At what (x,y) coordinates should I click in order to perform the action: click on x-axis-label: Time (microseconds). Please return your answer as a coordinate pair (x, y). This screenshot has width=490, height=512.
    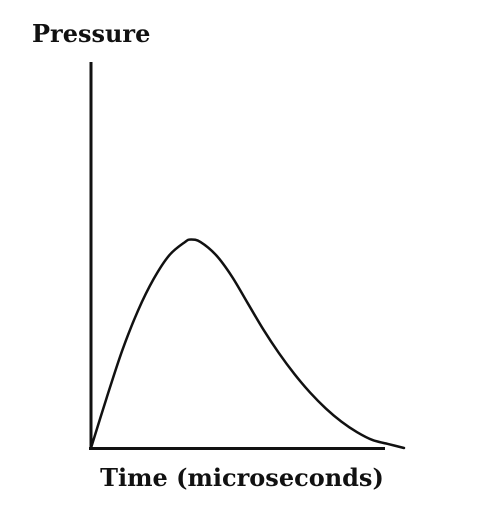
    Looking at the image, I should click on (242, 477).